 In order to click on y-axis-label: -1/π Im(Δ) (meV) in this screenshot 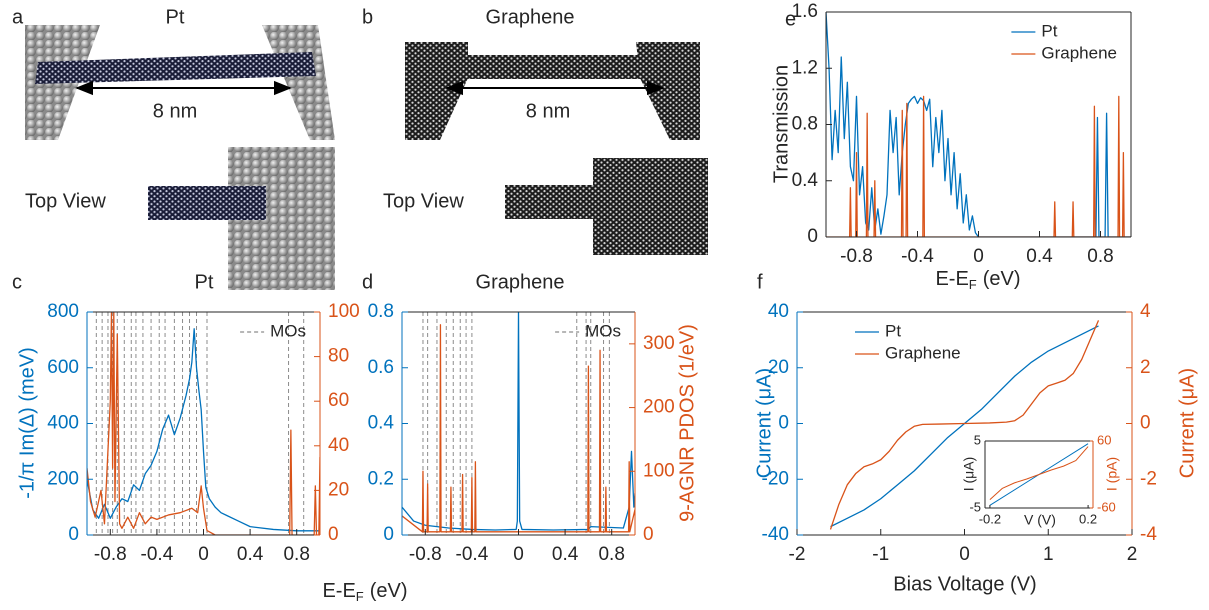, I will do `click(27, 423)`.